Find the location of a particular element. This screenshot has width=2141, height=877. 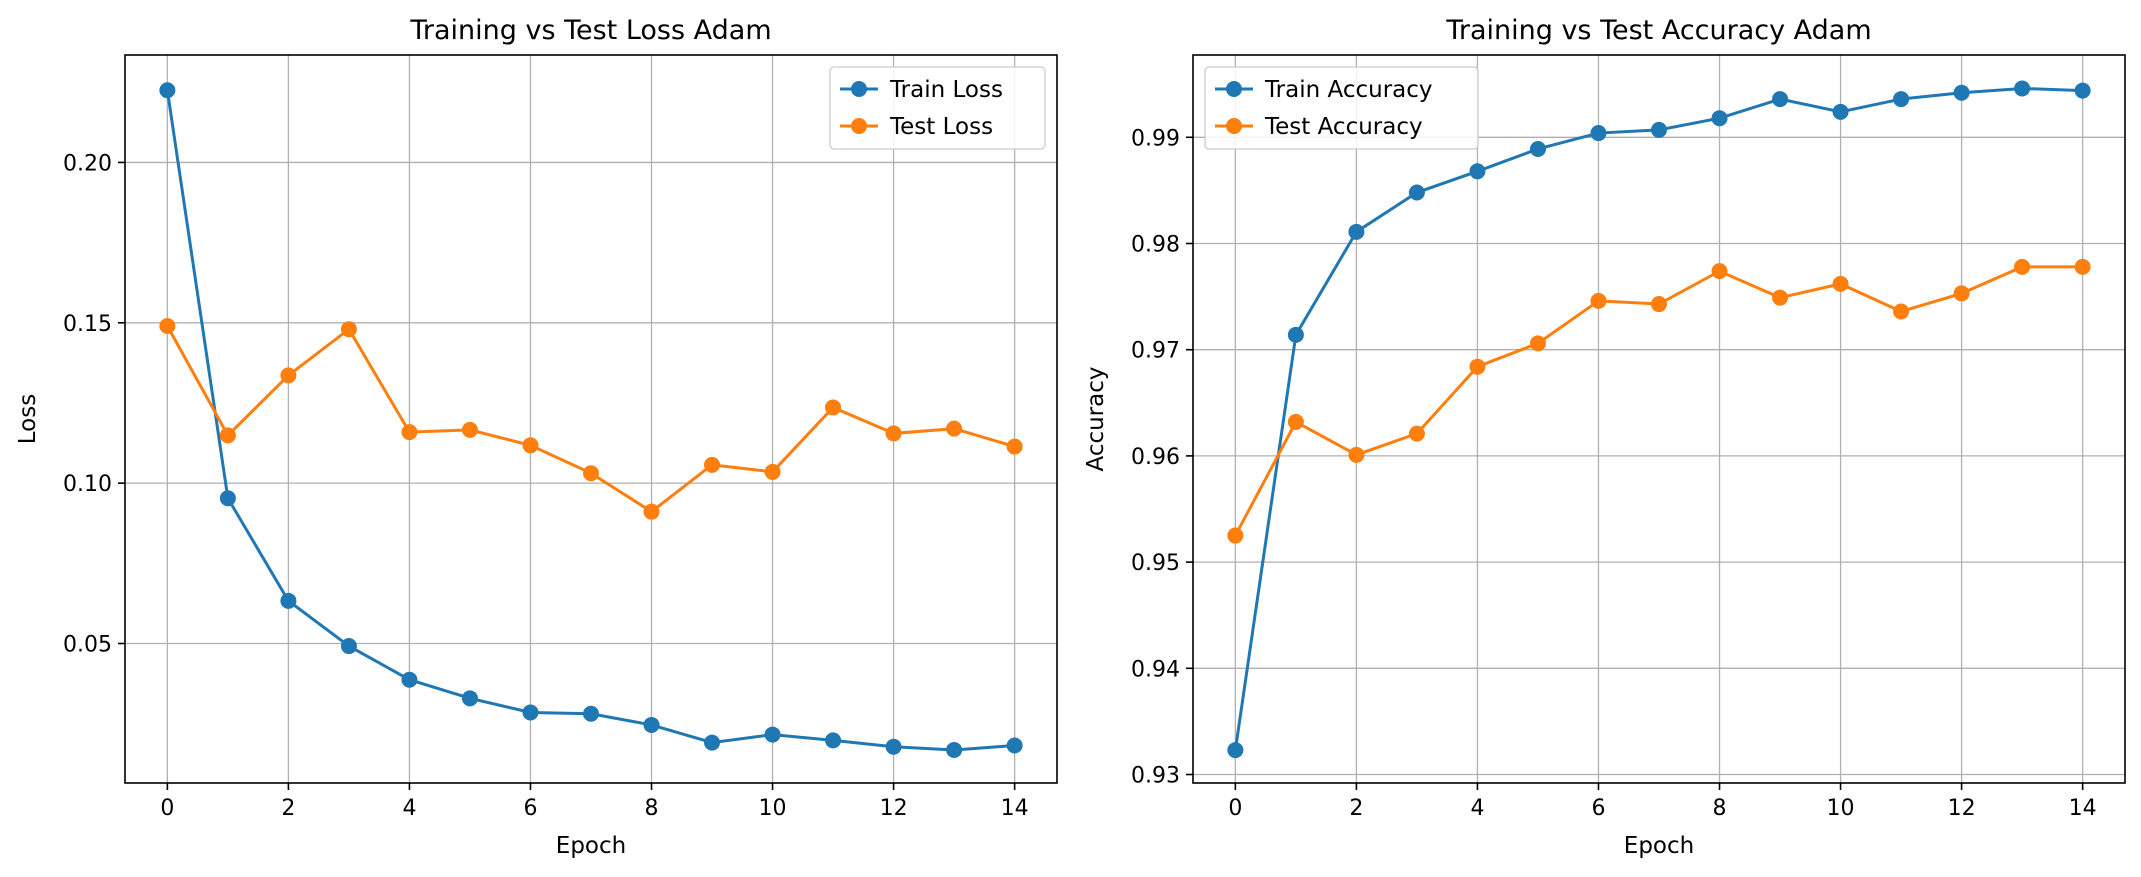

y-tick-label: 0.10 is located at coordinates (87, 484).